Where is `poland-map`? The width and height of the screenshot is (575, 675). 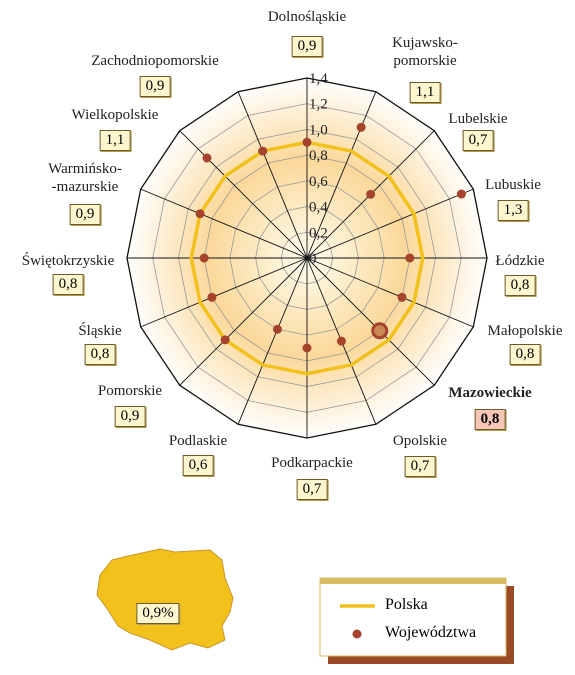 poland-map is located at coordinates (165, 599).